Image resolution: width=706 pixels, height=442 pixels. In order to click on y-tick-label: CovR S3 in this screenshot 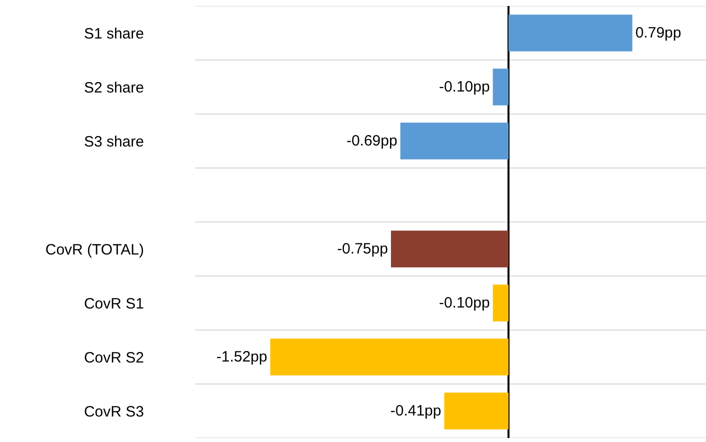, I will do `click(114, 411)`.